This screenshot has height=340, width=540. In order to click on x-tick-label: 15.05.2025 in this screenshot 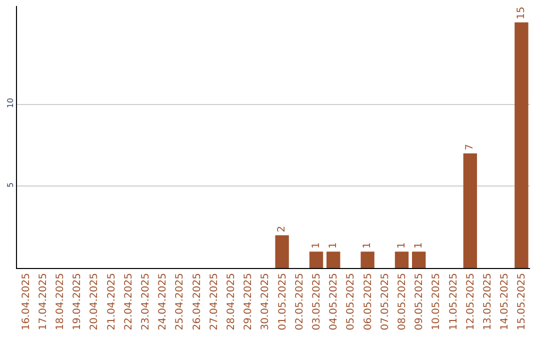, I will do `click(522, 301)`.